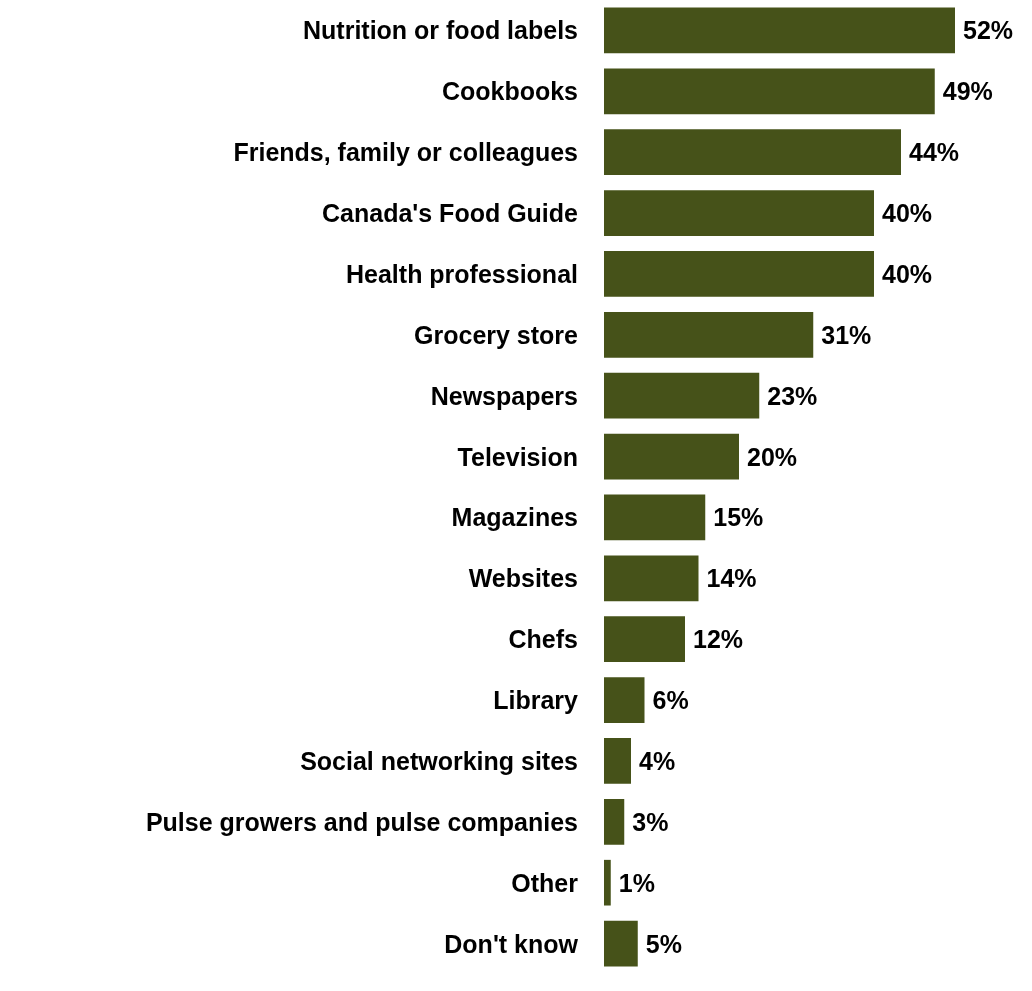  I want to click on y-tick-label: Cookbooks, so click(509, 91).